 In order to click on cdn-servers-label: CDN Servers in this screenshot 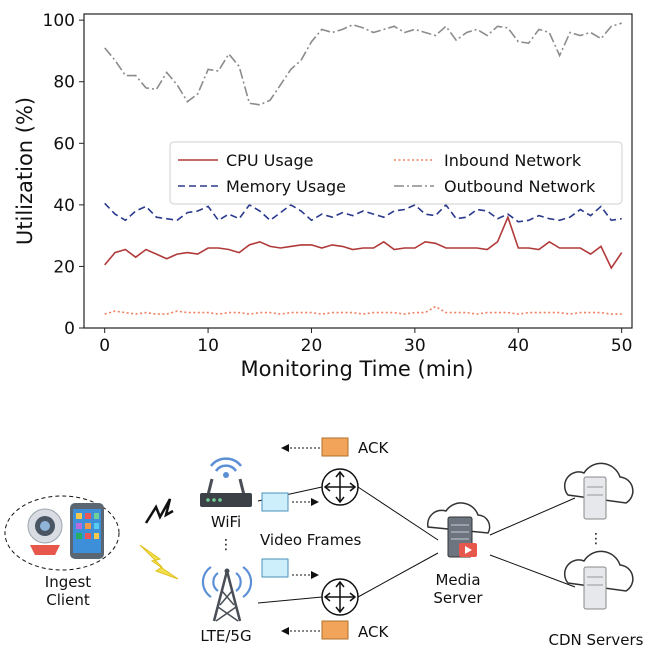, I will do `click(595, 640)`.